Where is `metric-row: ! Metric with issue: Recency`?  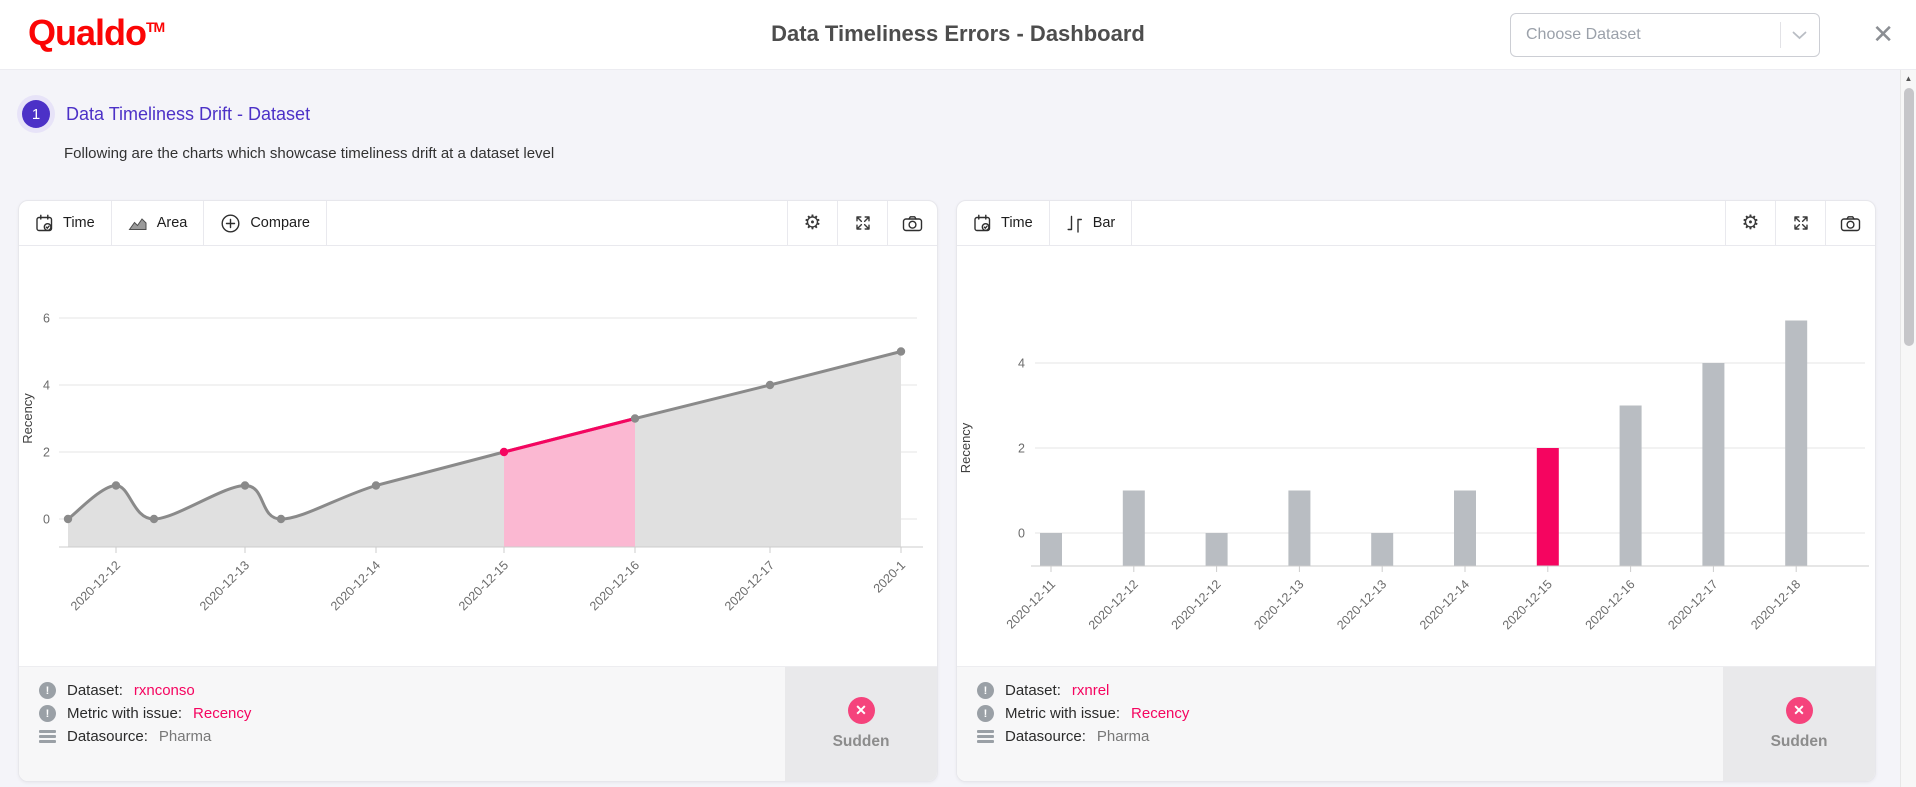 metric-row: ! Metric with issue: Recency is located at coordinates (412, 713).